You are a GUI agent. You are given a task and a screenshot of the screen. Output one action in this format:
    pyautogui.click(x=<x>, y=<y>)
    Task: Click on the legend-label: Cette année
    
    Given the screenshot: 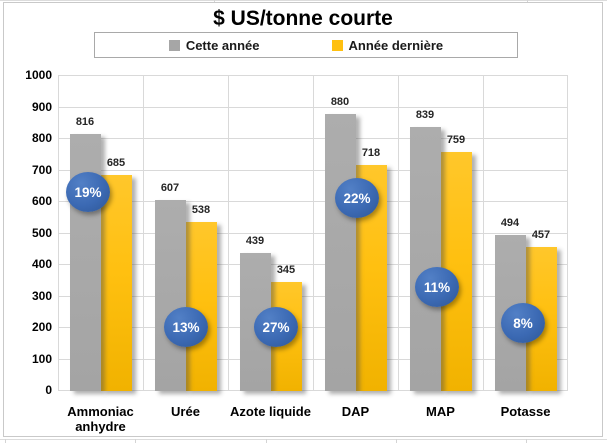 What is the action you would take?
    pyautogui.click(x=222, y=45)
    